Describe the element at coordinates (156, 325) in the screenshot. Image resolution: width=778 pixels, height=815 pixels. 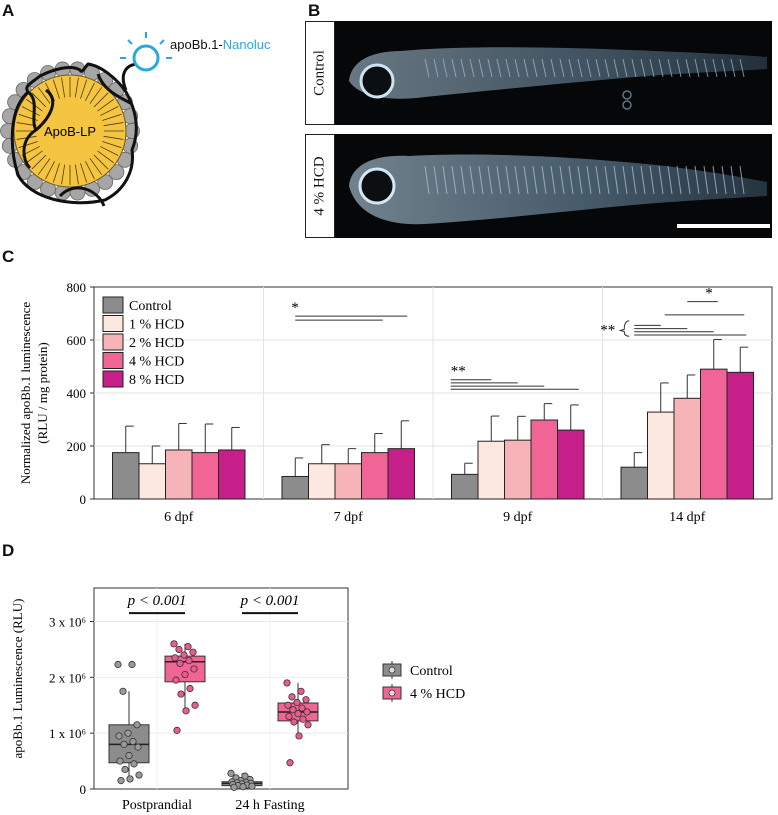
I see `legend-label: 1 % HCD` at that location.